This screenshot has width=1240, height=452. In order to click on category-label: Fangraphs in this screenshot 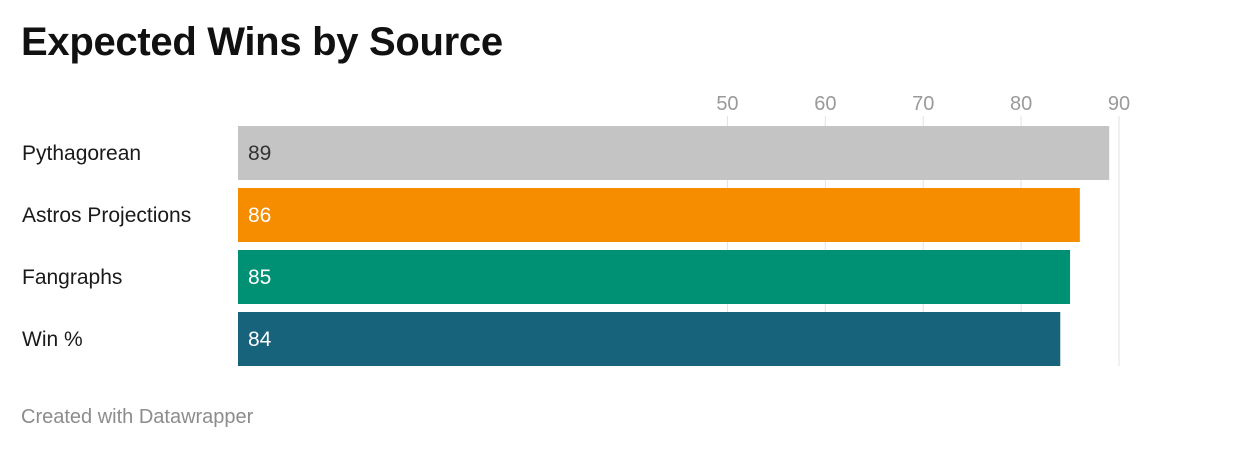, I will do `click(72, 277)`.